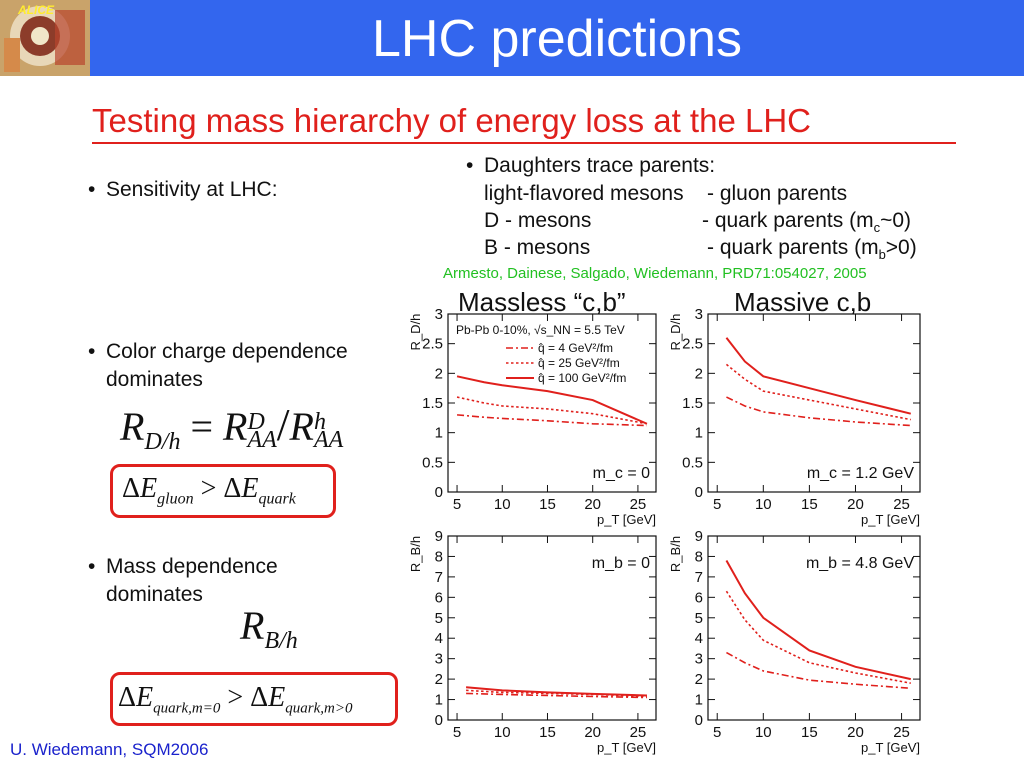  Describe the element at coordinates (777, 193) in the screenshot. I see `meson-row-light-parent: - gluon parents` at that location.